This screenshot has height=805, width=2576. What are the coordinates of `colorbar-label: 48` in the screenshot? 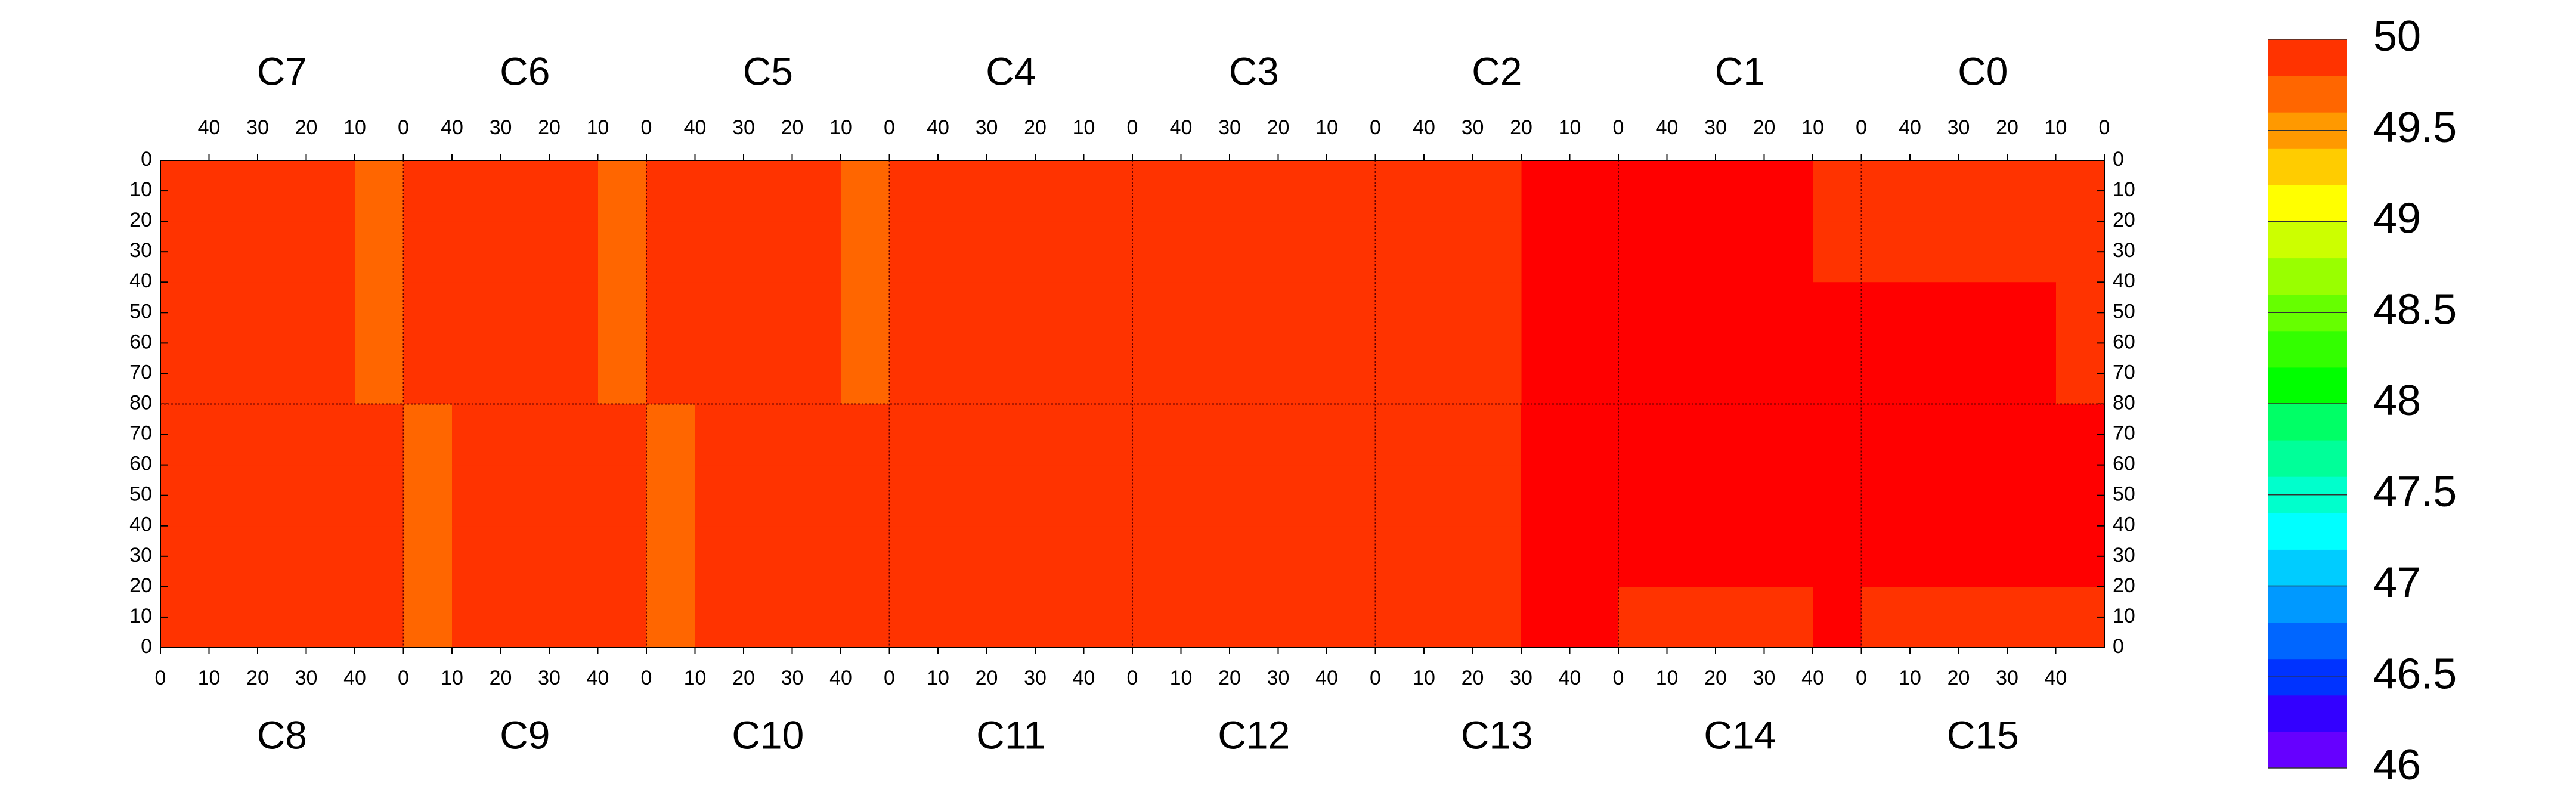 It's located at (2397, 401).